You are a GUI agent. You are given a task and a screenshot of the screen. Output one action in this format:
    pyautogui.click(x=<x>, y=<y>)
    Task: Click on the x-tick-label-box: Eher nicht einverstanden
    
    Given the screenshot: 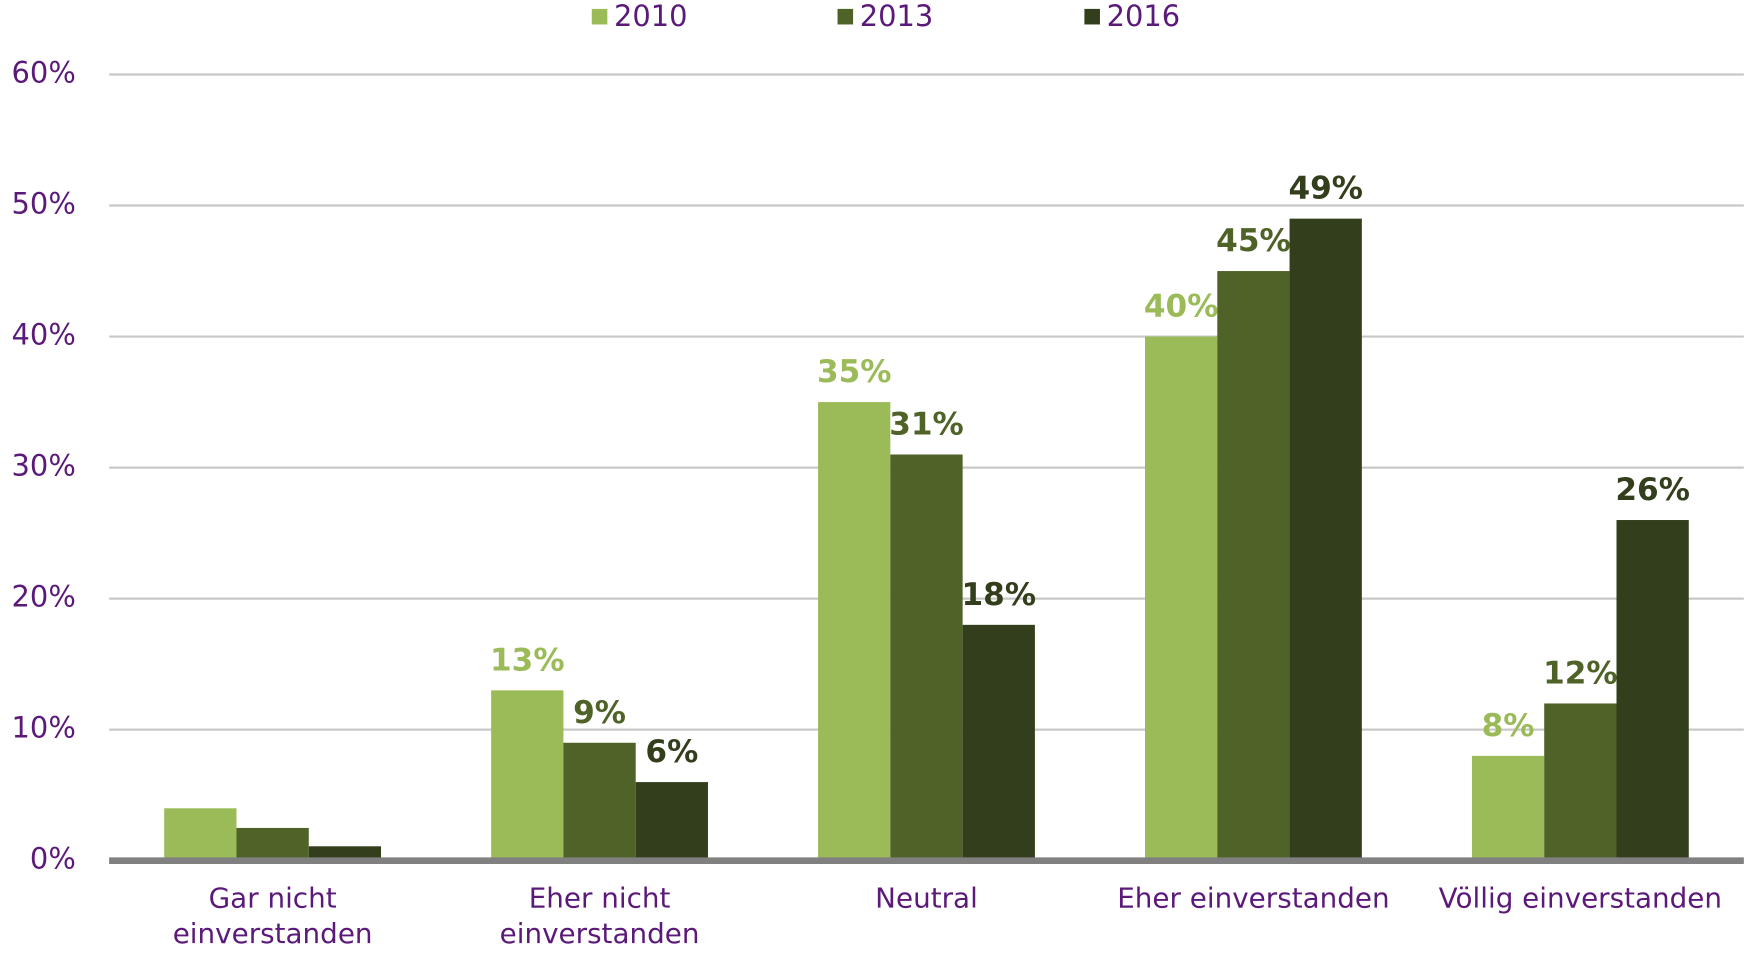 What is the action you would take?
    pyautogui.click(x=599, y=915)
    